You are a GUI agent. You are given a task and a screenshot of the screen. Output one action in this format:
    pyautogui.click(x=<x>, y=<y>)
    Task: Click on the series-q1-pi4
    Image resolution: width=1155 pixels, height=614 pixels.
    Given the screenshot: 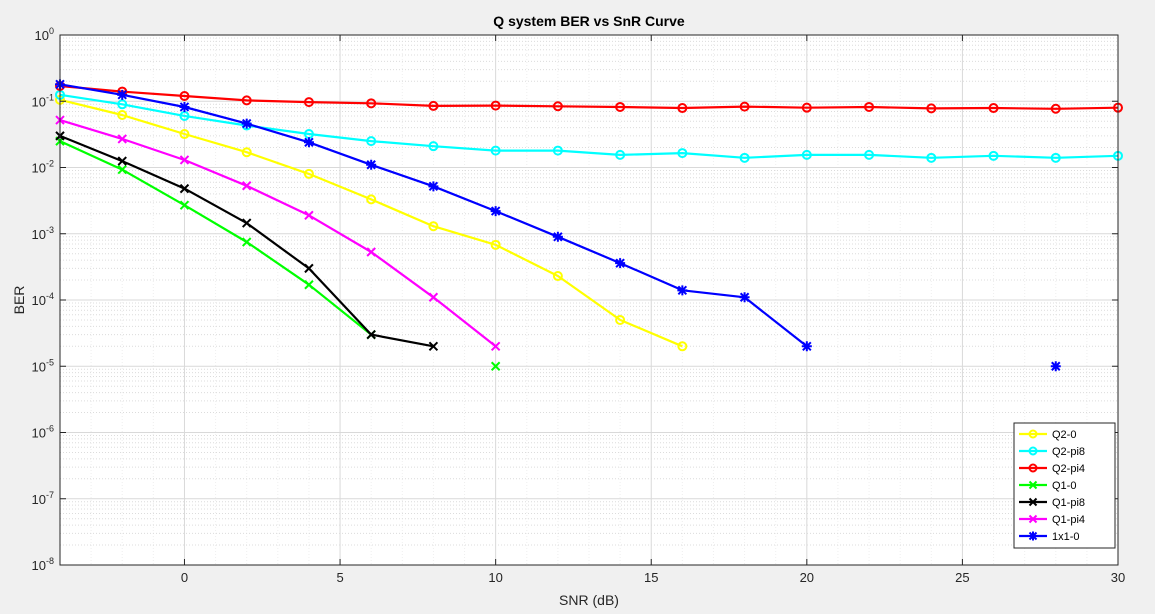 What is the action you would take?
    pyautogui.click(x=278, y=233)
    